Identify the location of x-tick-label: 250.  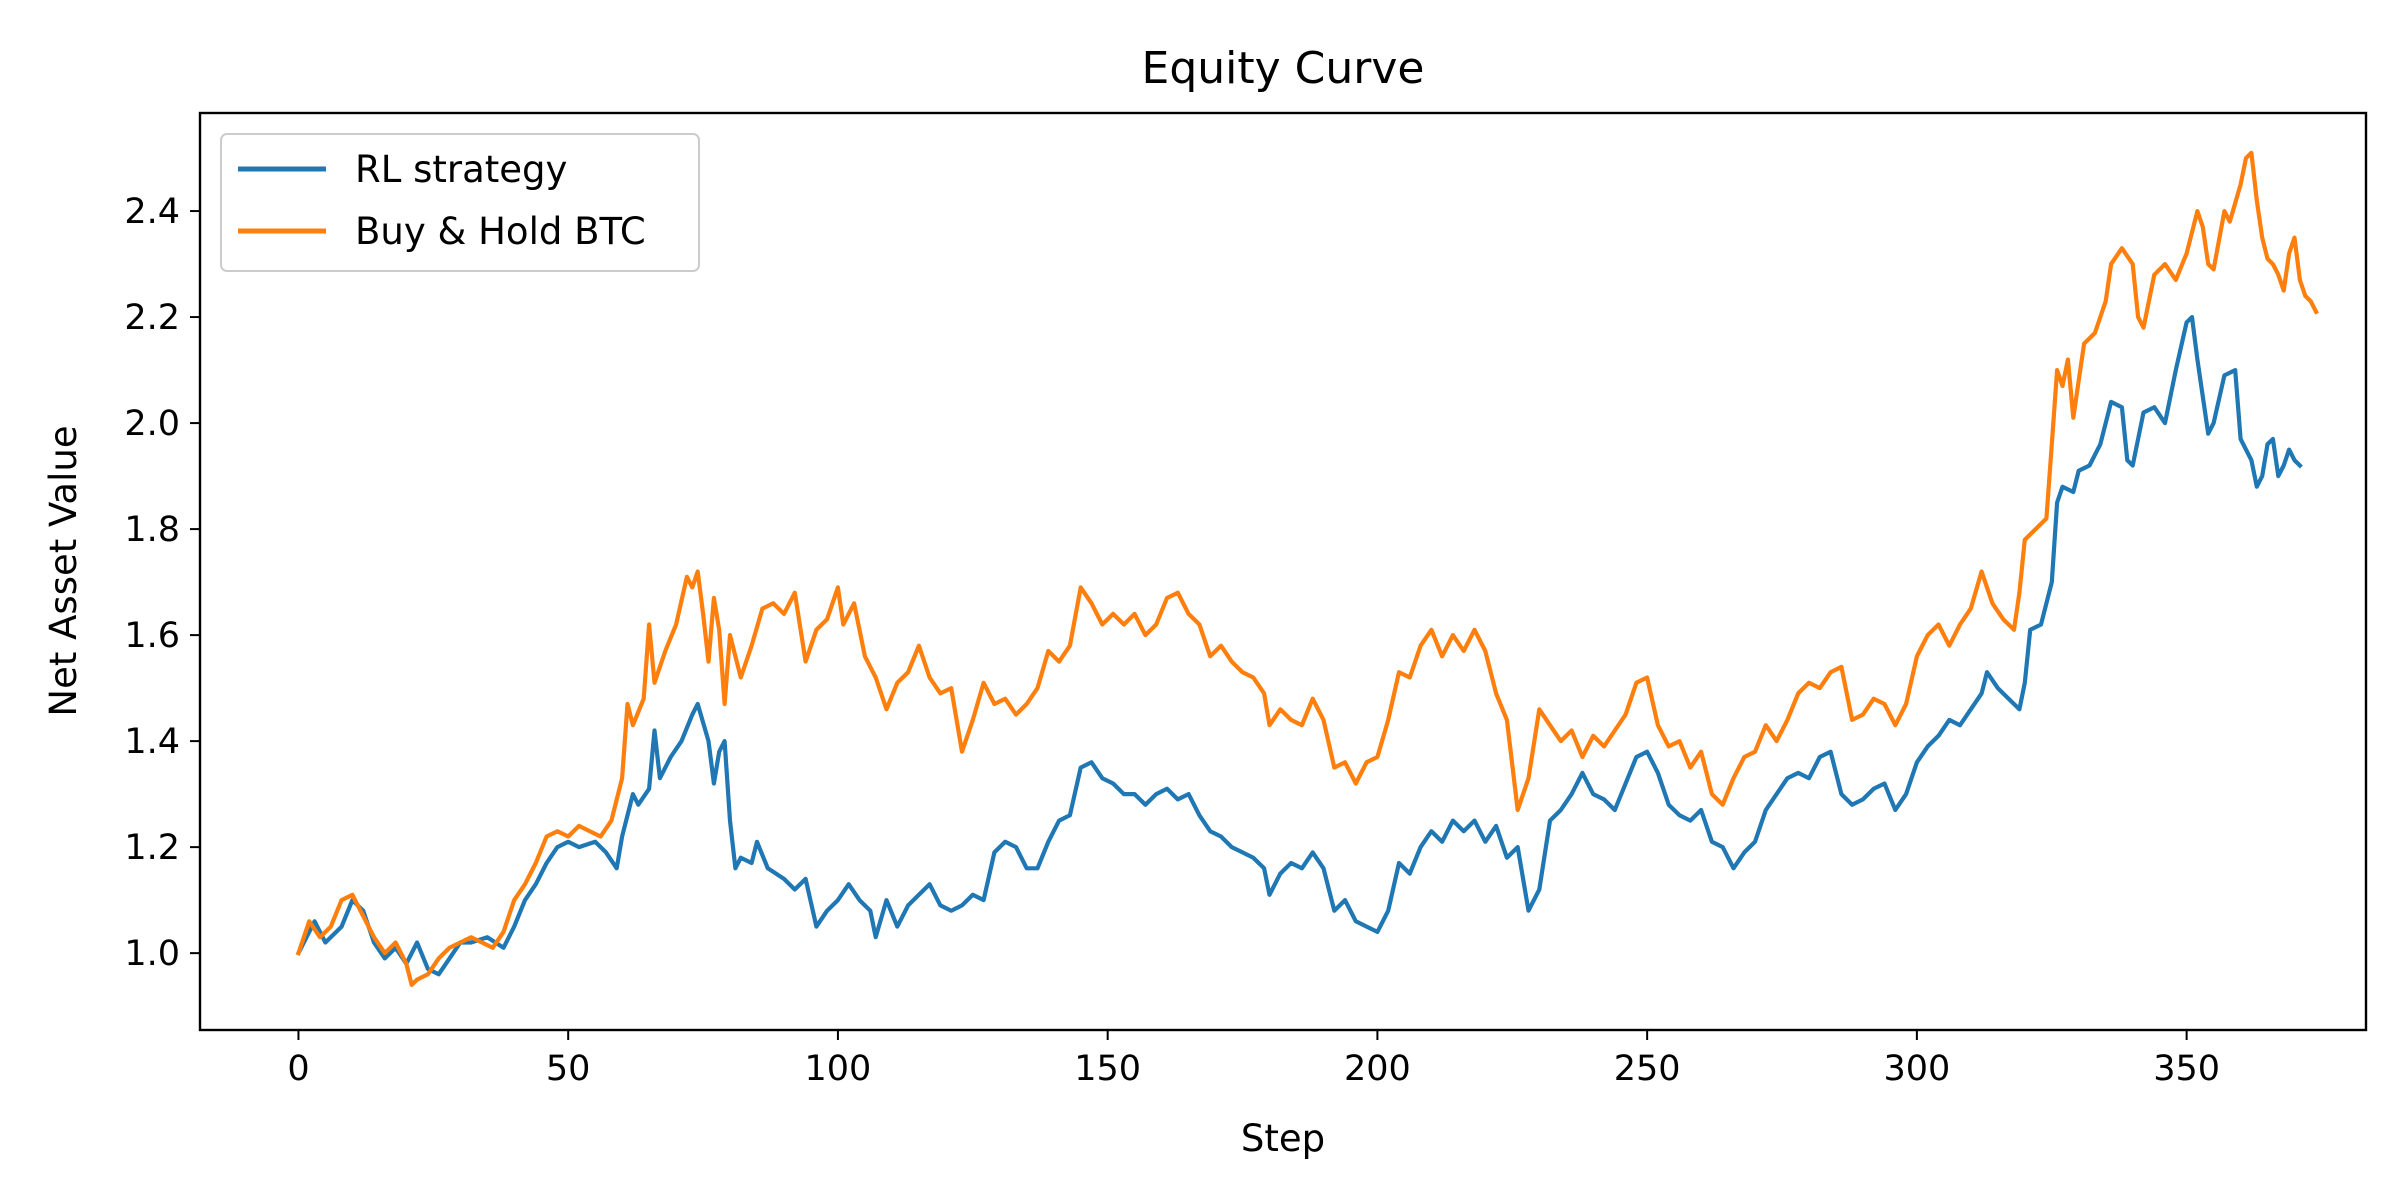
(1647, 1069).